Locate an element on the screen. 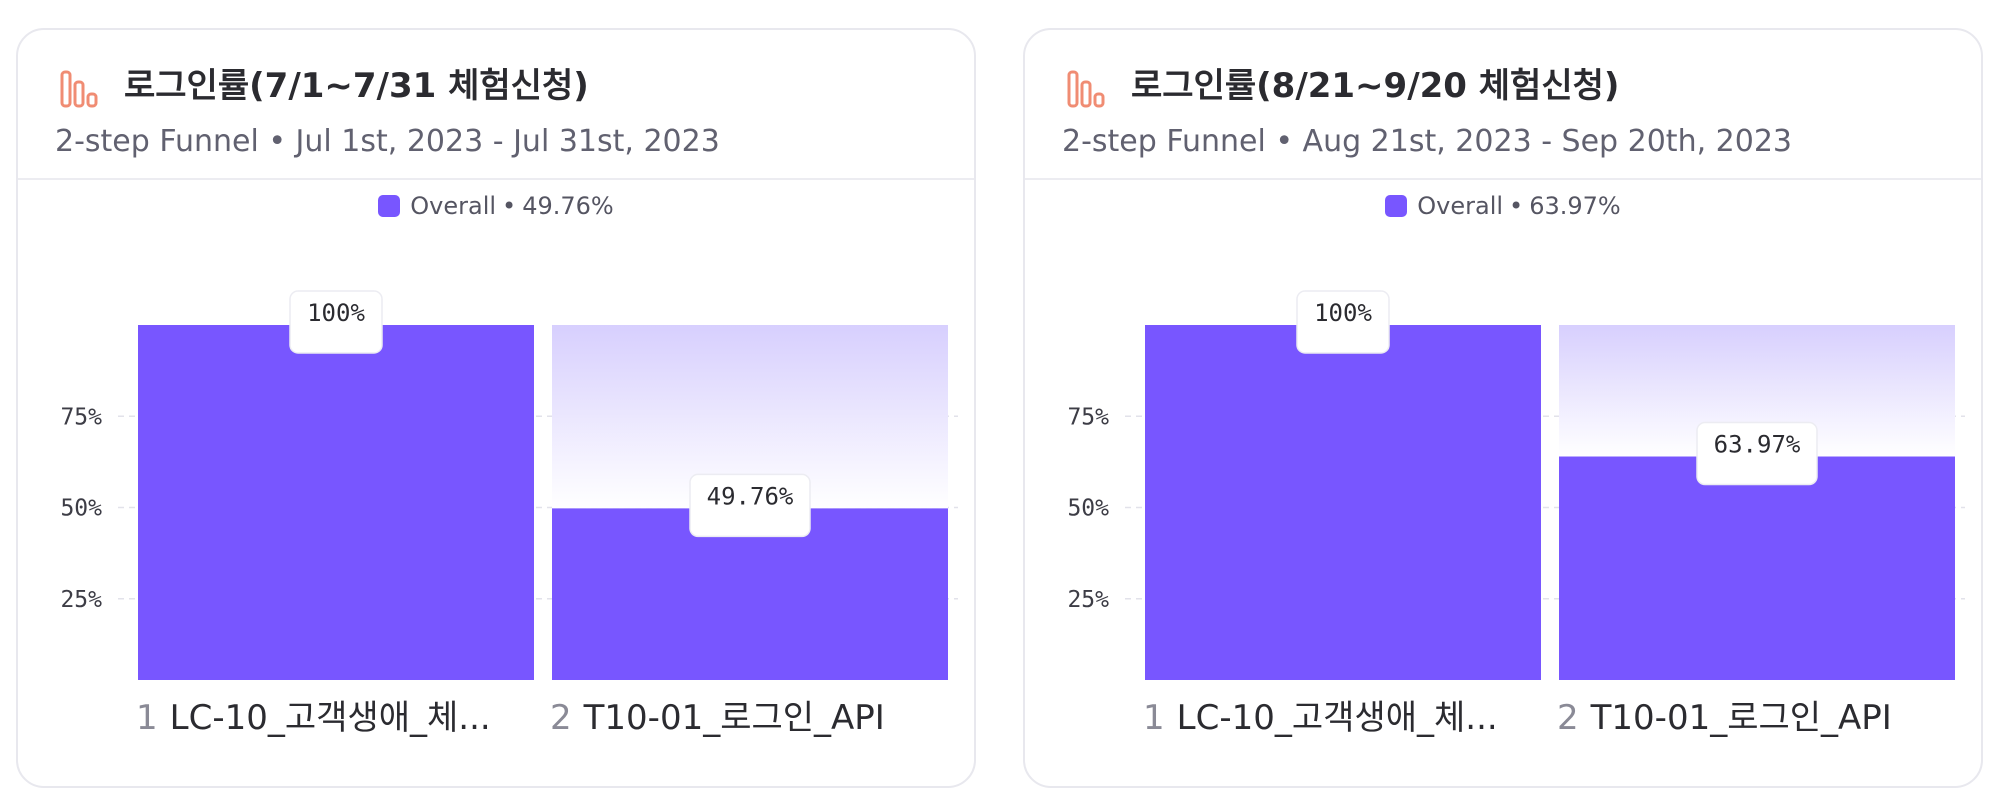  chart-legend: Overall • 63.97% is located at coordinates (1503, 206).